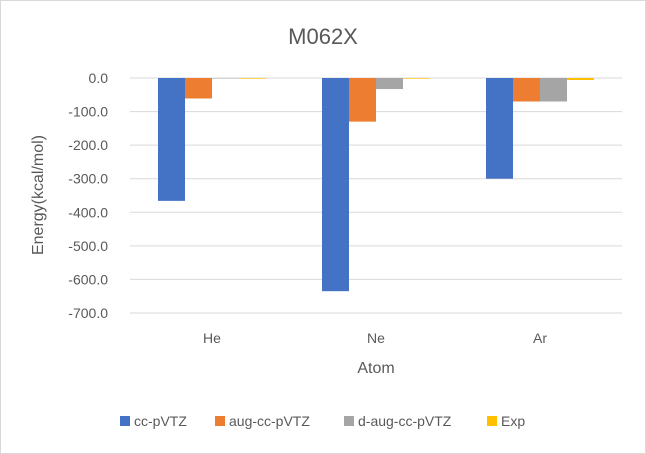  I want to click on x-axis-ticks: He Ne Ar, so click(375, 338).